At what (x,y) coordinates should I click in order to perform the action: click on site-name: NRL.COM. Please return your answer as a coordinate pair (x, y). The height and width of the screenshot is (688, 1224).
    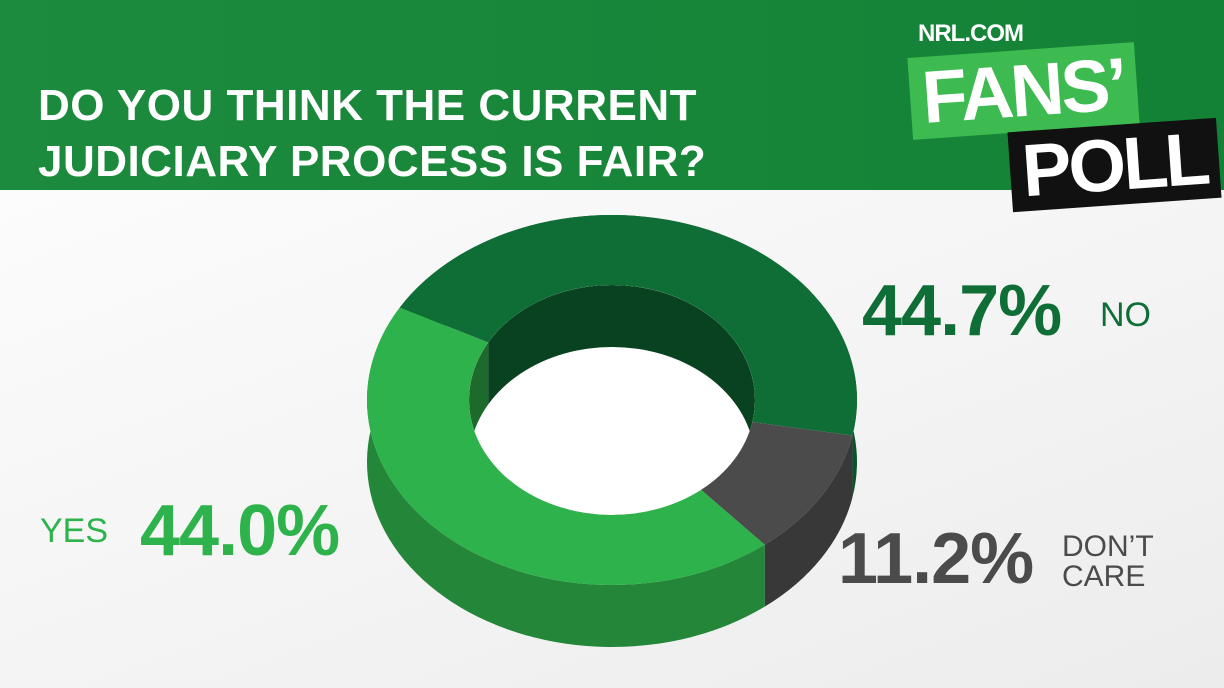
    Looking at the image, I should click on (971, 33).